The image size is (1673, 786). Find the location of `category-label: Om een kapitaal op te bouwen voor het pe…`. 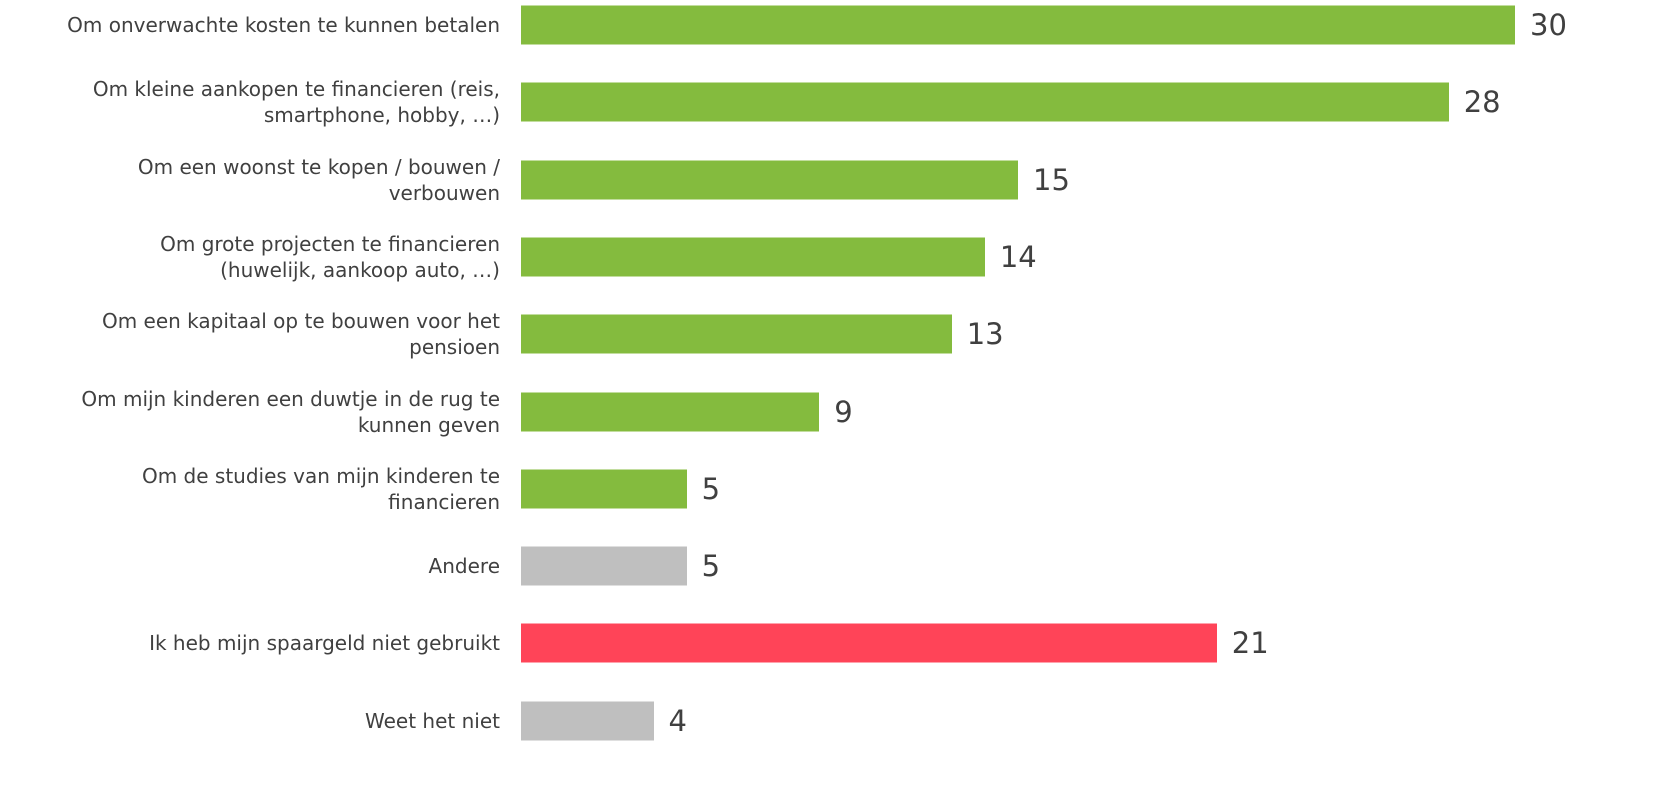

category-label: Om een kapitaal op te bouwen voor het pe… is located at coordinates (300, 334).